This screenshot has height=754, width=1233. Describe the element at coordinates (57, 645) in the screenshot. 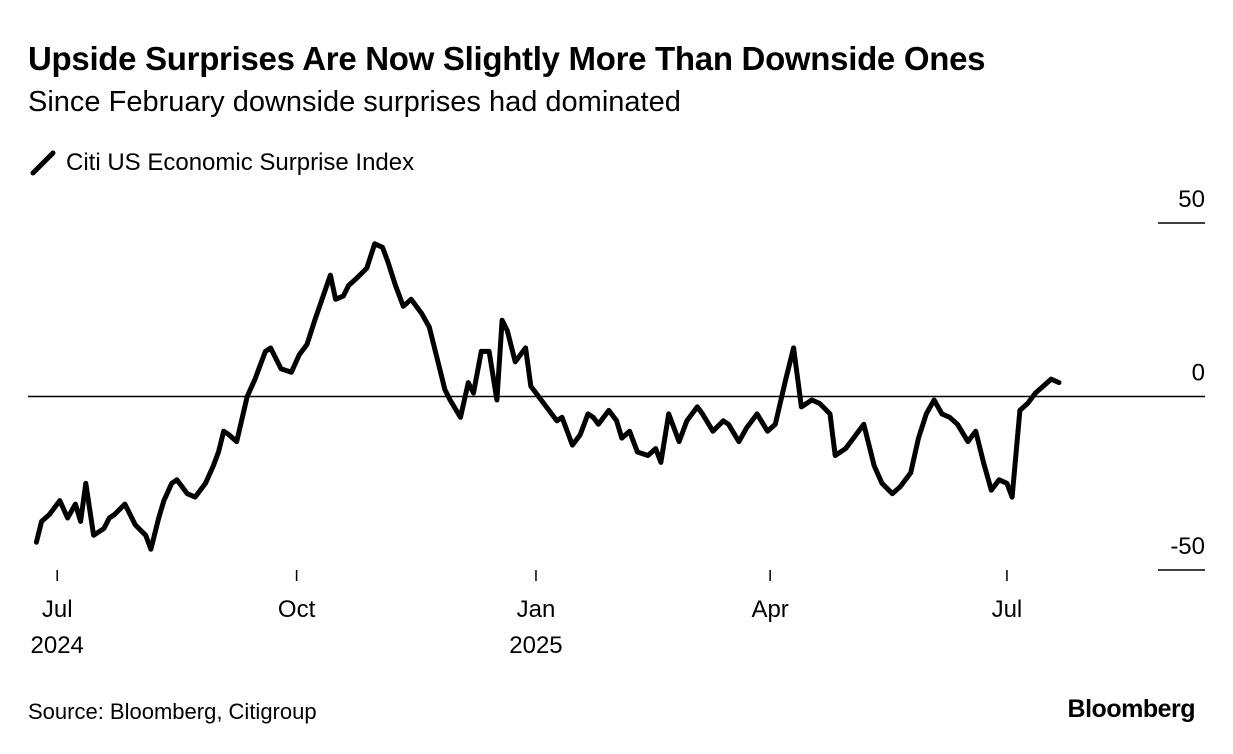

I see `x-tick-year-label: 2024` at that location.